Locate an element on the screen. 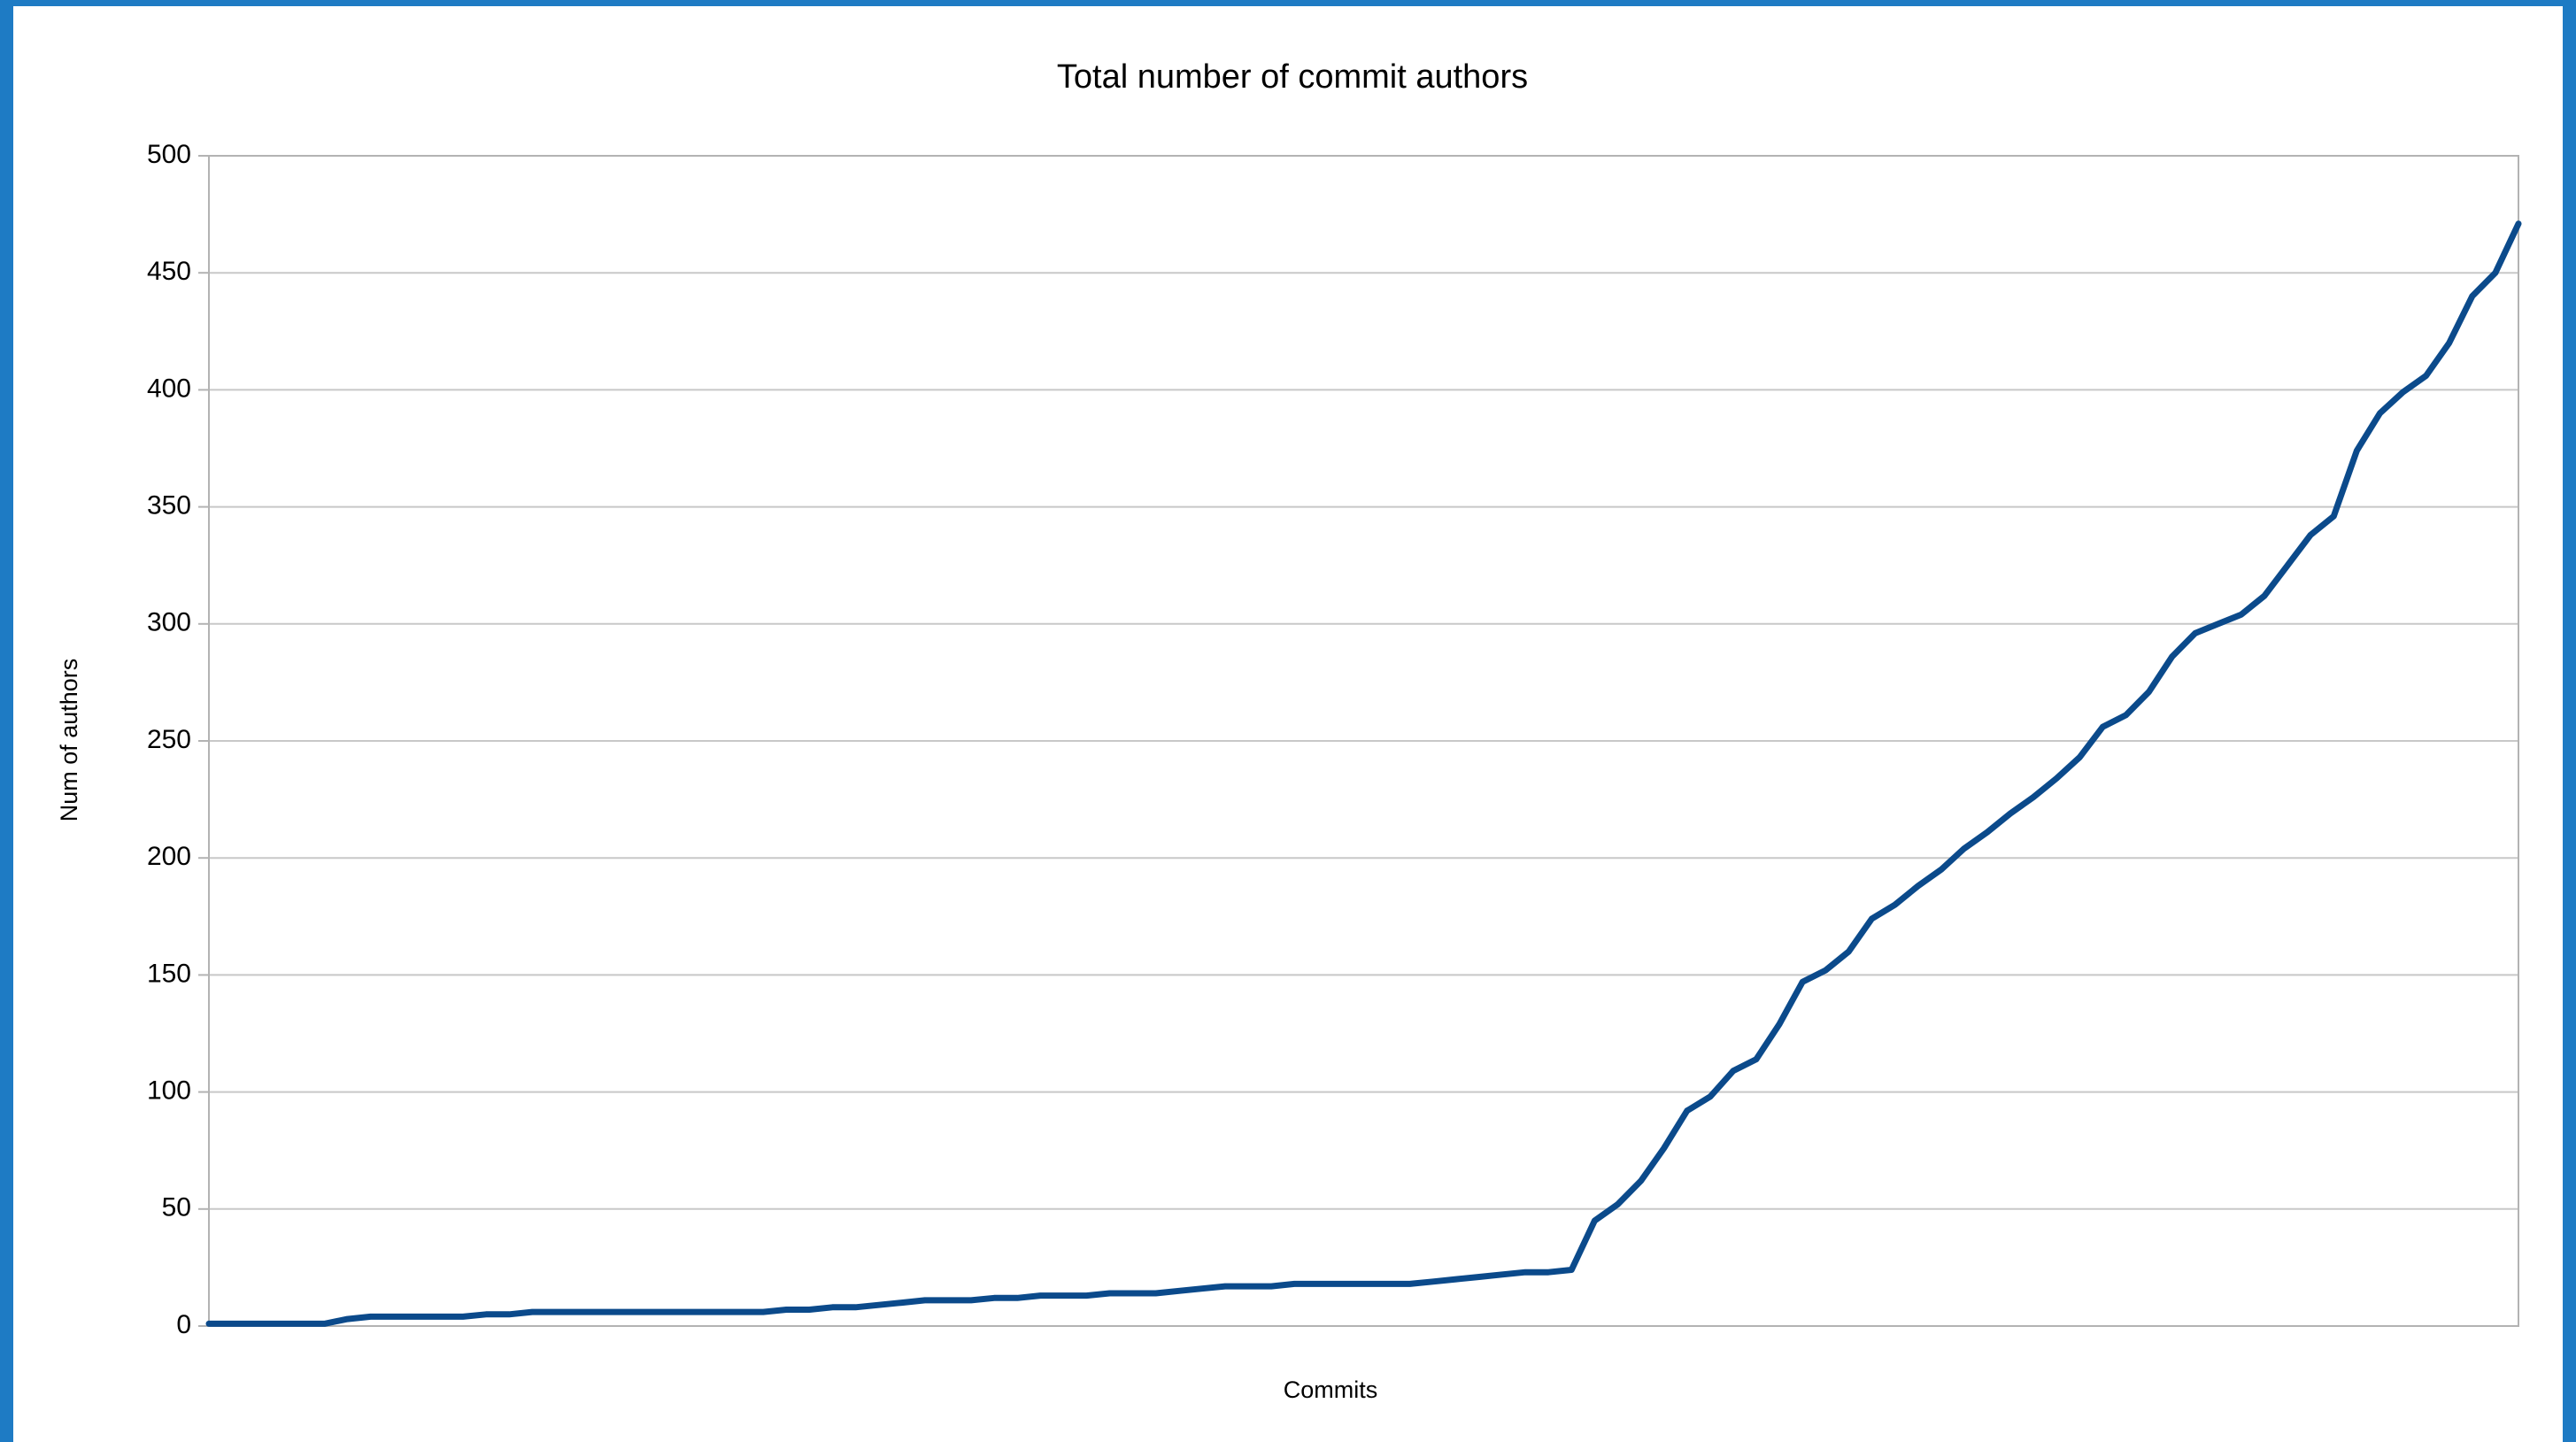  y-tick-label: 200 is located at coordinates (169, 856).